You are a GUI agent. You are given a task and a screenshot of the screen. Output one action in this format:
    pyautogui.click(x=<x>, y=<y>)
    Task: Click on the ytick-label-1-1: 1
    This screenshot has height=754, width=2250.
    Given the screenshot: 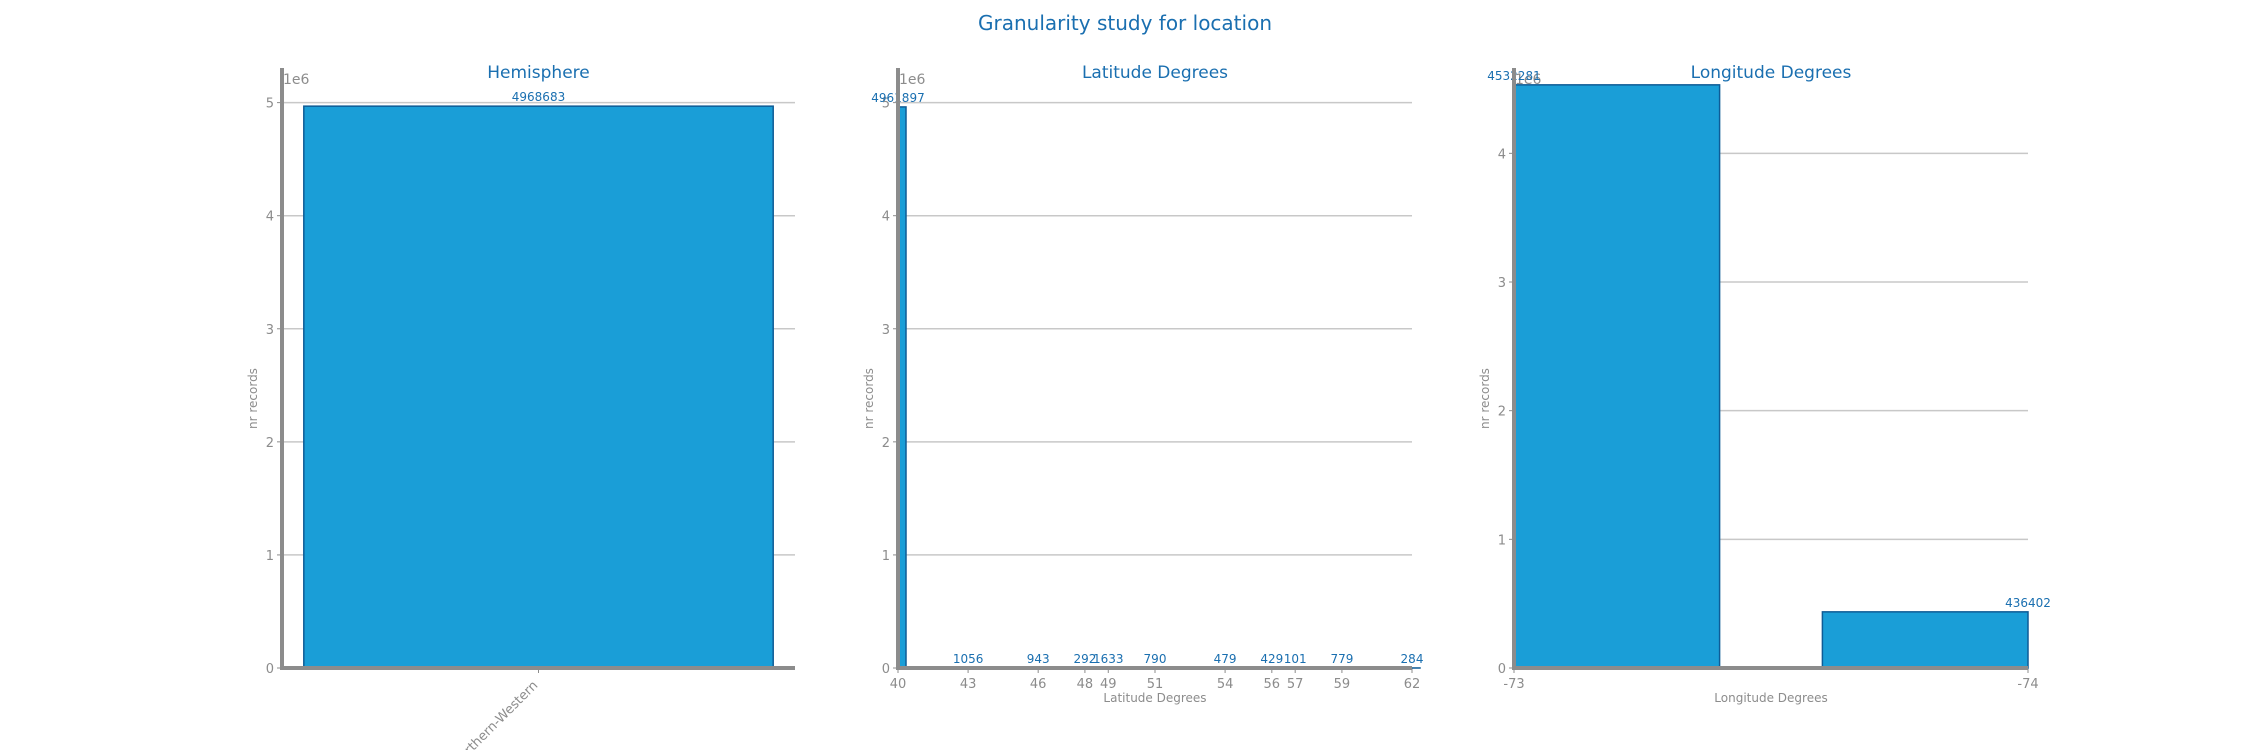 What is the action you would take?
    pyautogui.click(x=886, y=556)
    